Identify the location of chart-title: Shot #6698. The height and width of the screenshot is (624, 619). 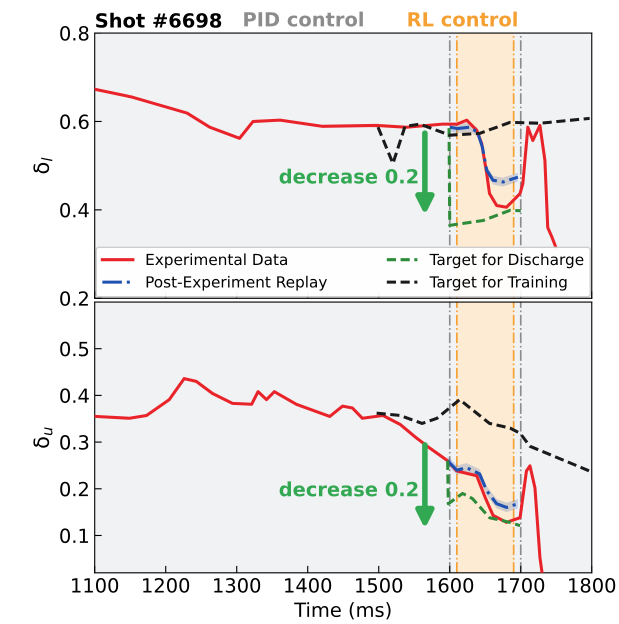
(159, 20).